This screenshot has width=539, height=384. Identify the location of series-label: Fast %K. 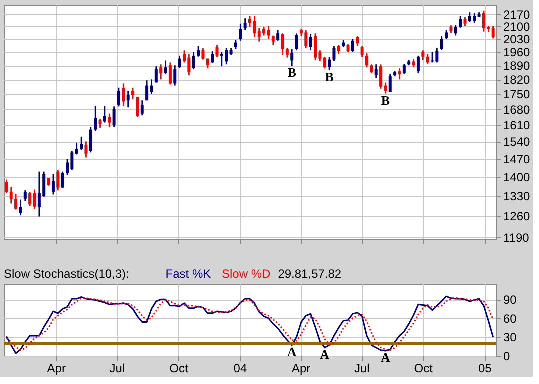
(189, 274).